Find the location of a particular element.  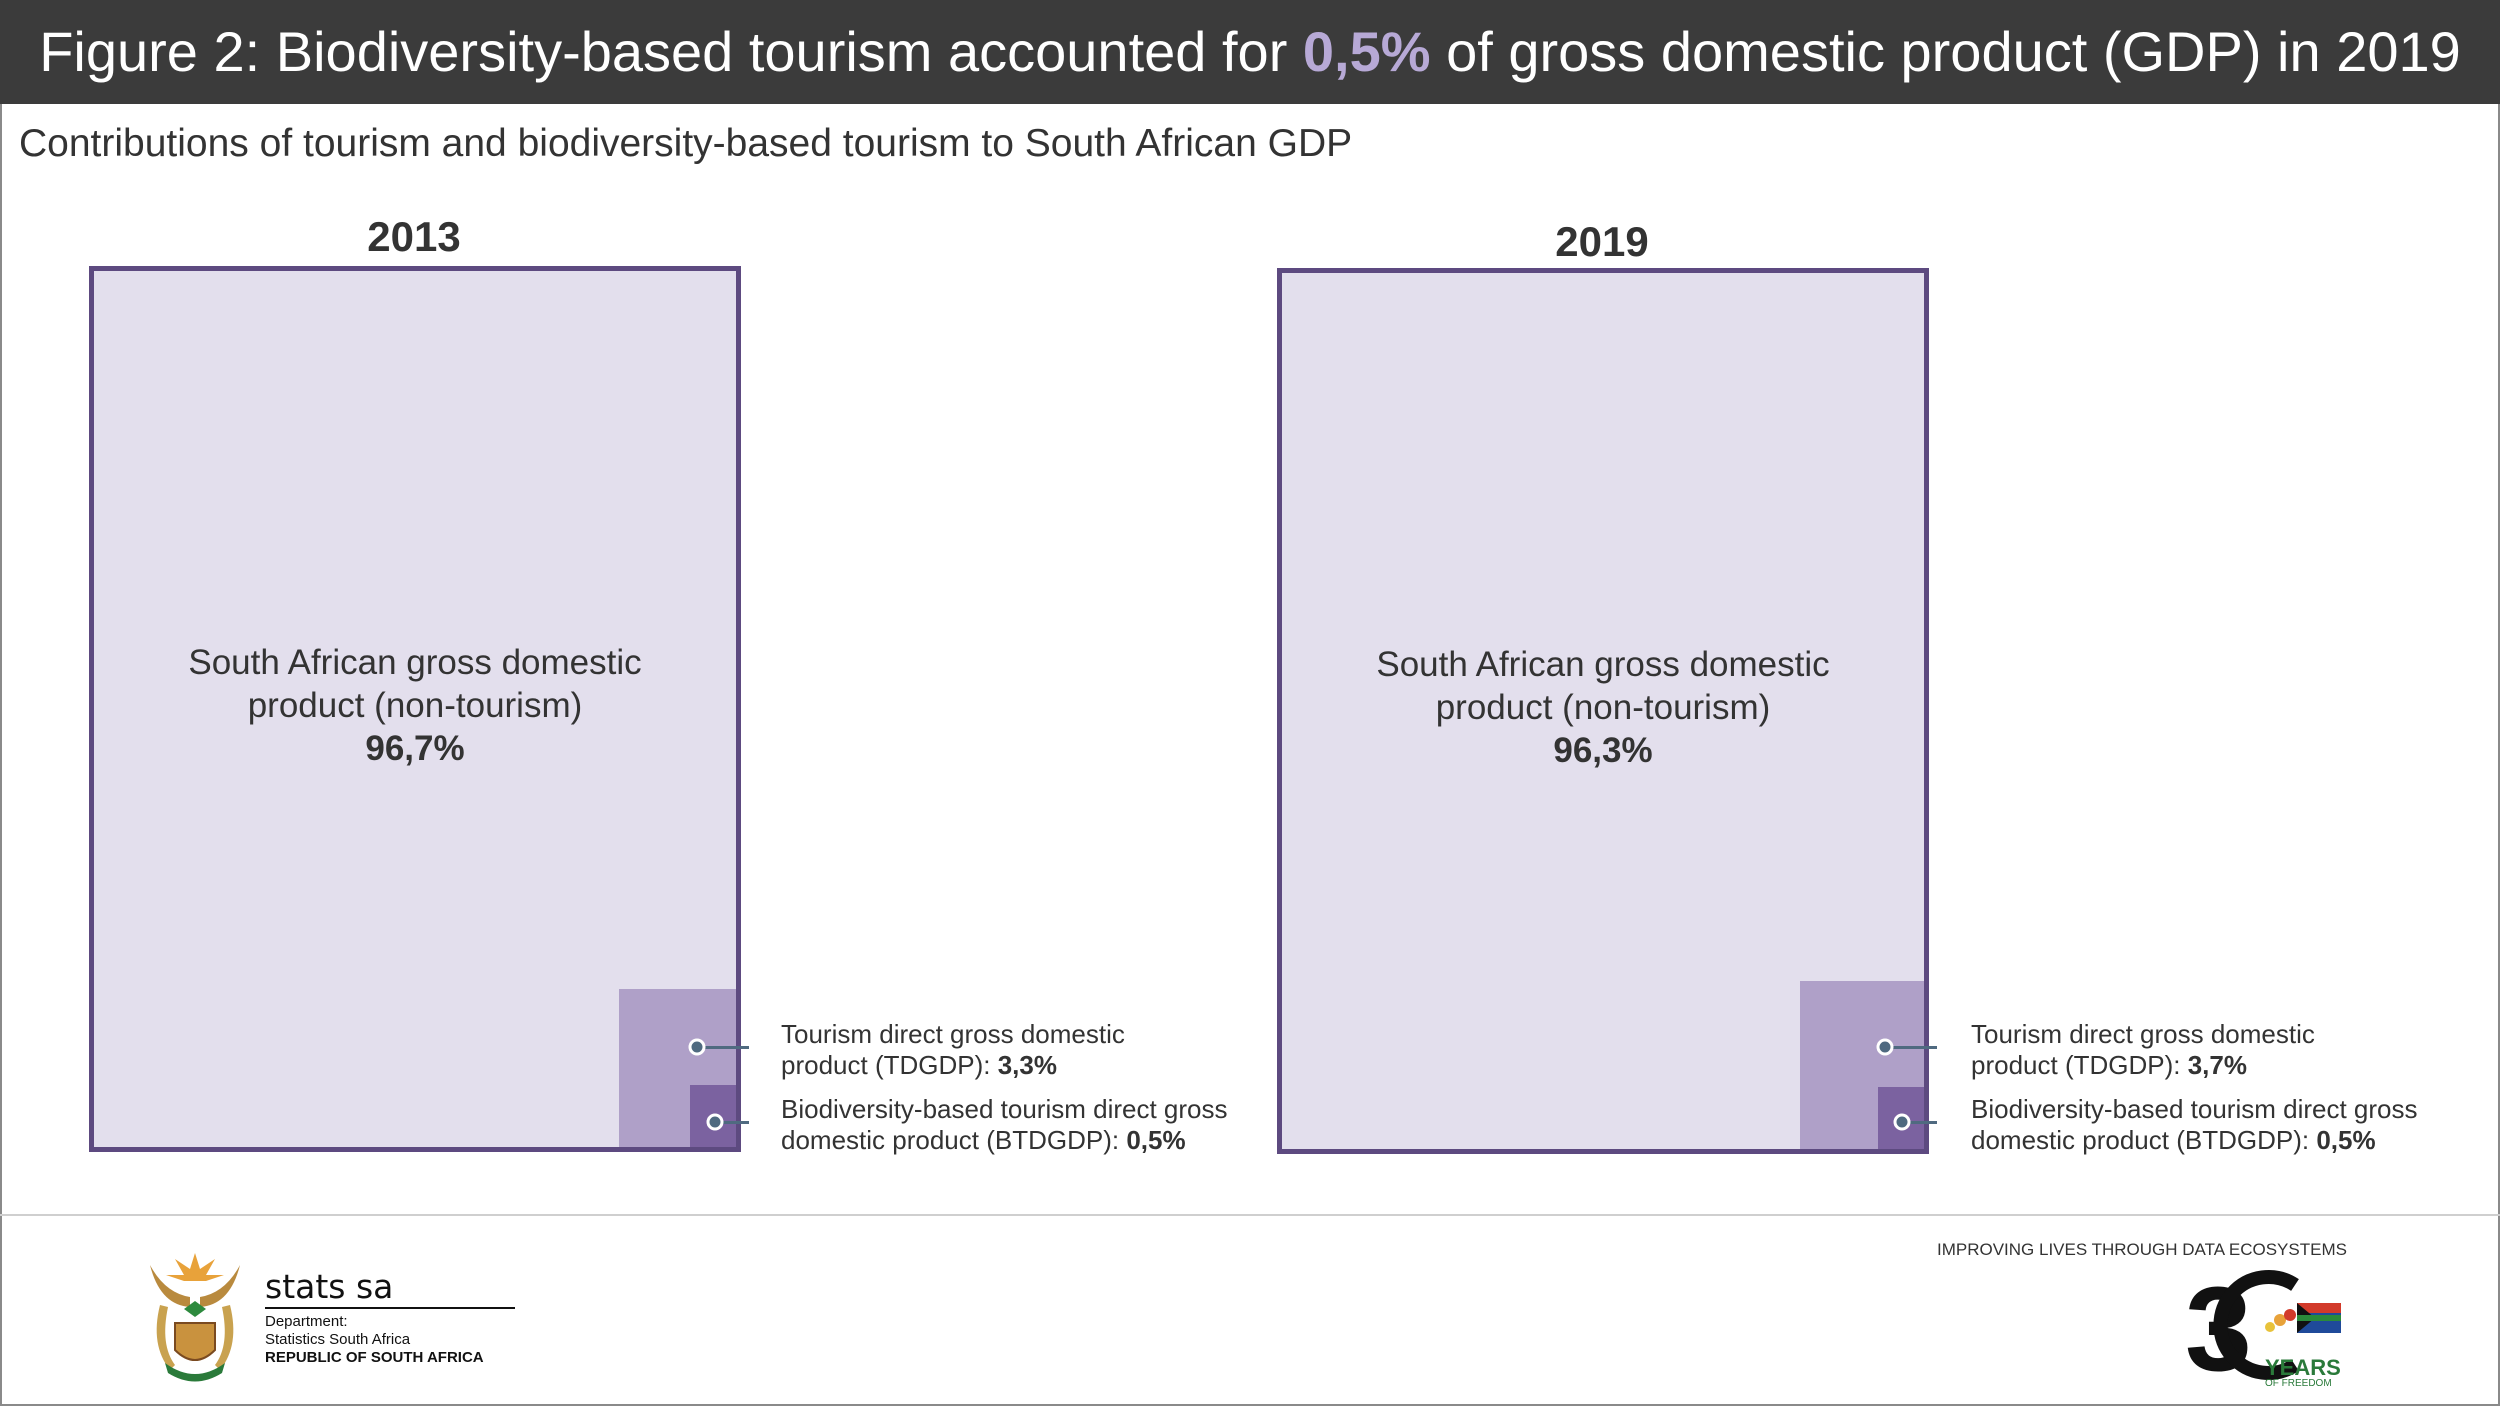

coat-of-arms-icon is located at coordinates (195, 1317).